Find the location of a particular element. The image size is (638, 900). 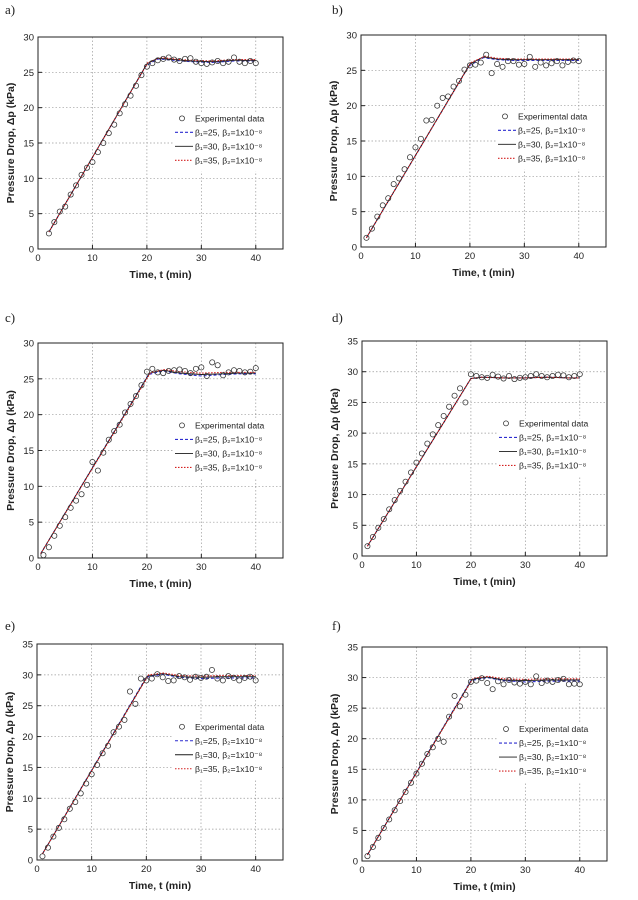

y-axis-title: Pressure Drop, Δp (kPa) is located at coordinates (11, 450).